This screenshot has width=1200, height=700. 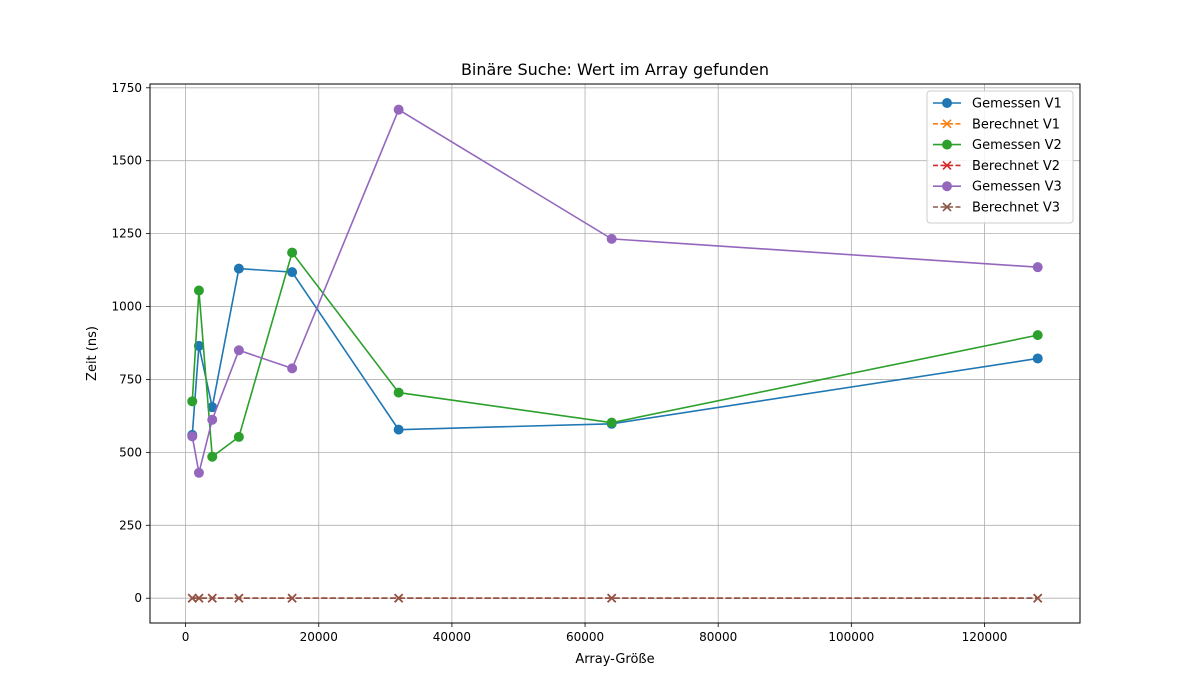 What do you see at coordinates (718, 637) in the screenshot?
I see `x-tick-label: 80000` at bounding box center [718, 637].